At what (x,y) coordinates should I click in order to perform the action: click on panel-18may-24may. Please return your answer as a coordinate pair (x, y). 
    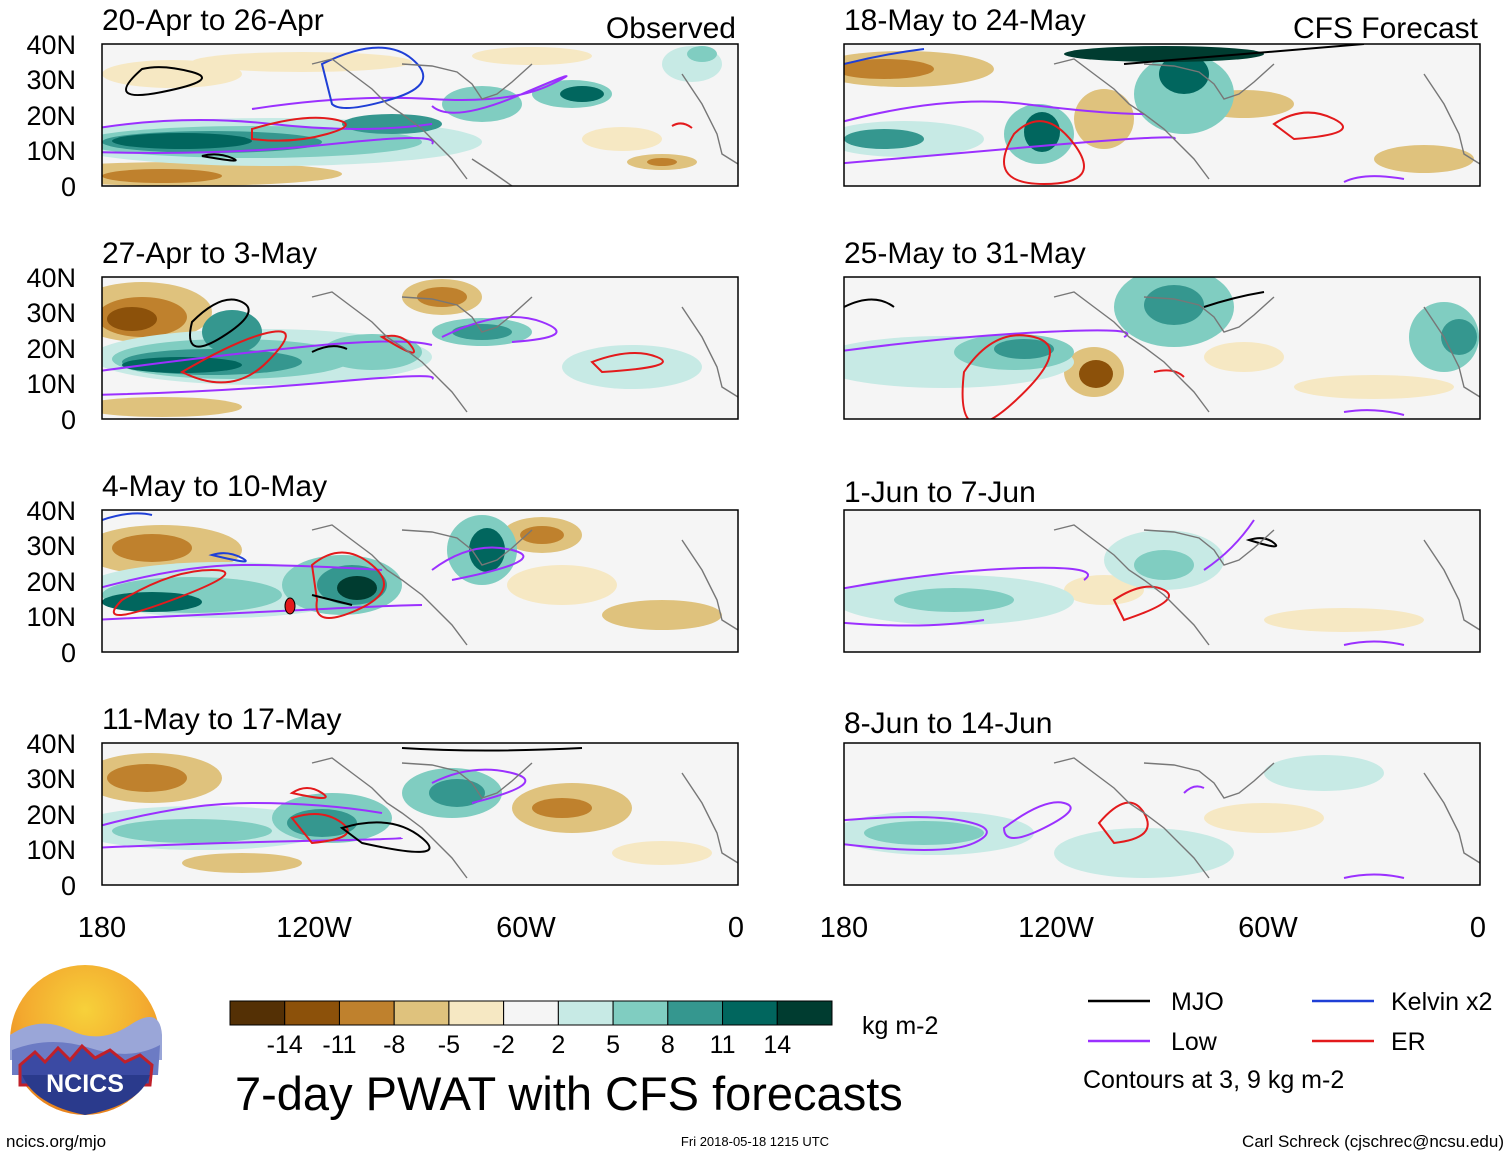
    Looking at the image, I should click on (1162, 115).